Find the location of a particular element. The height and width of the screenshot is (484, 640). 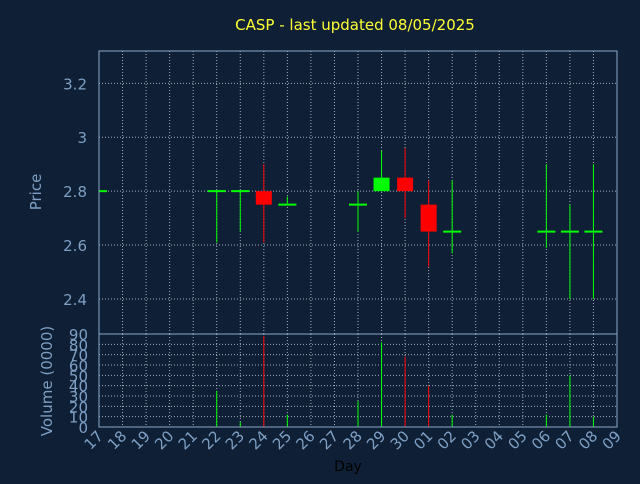

volume-axis-title: Volume (0000) is located at coordinates (47, 381).